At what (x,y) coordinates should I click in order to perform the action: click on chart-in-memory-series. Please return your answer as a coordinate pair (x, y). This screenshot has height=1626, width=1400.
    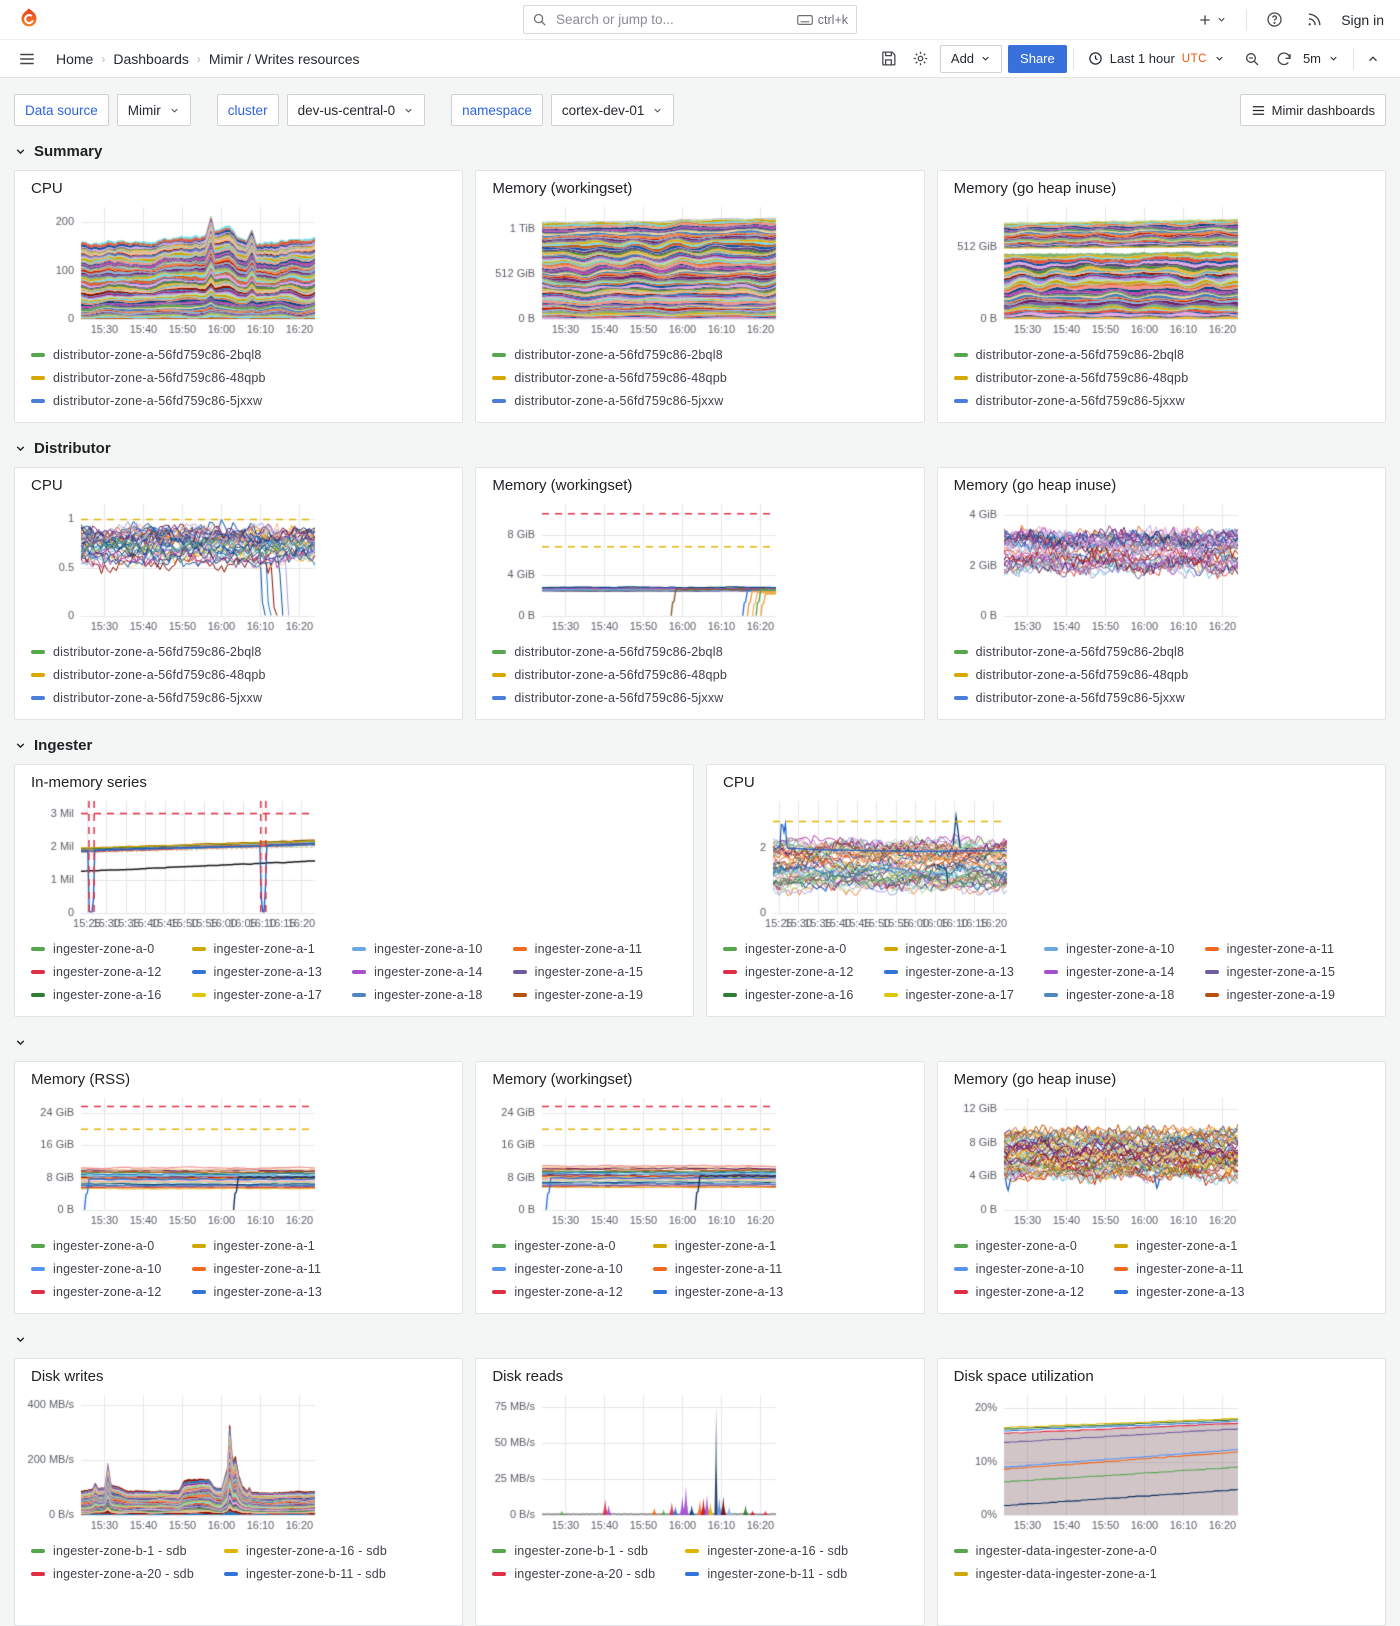
    Looking at the image, I should click on (173, 864).